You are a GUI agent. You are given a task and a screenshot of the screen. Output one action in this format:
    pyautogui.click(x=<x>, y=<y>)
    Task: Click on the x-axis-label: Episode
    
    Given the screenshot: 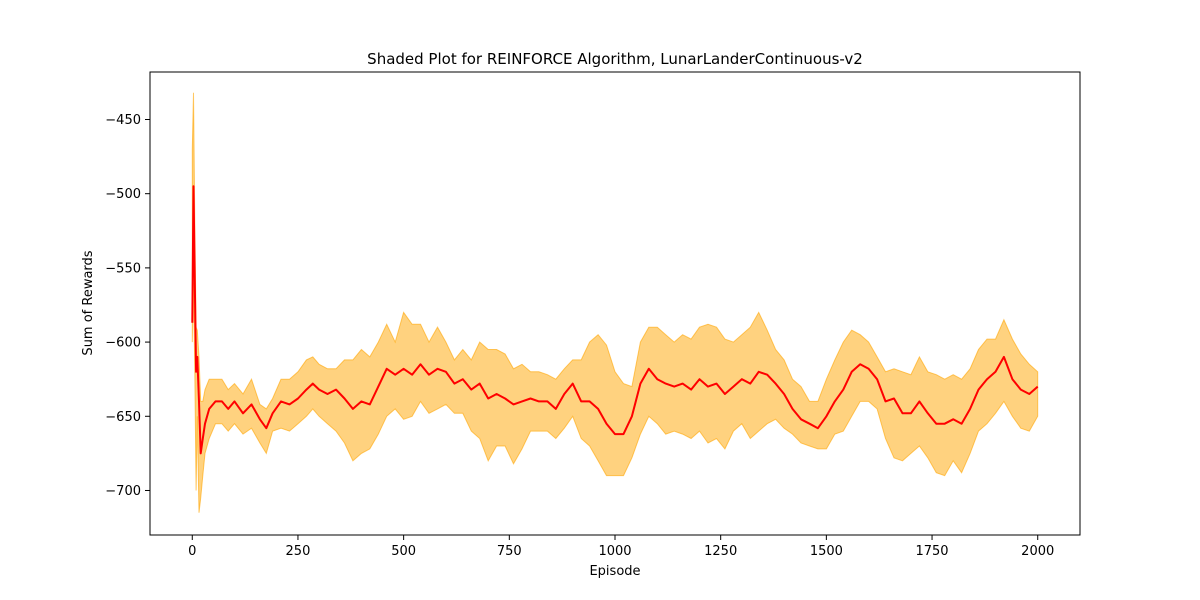 What is the action you would take?
    pyautogui.click(x=614, y=571)
    